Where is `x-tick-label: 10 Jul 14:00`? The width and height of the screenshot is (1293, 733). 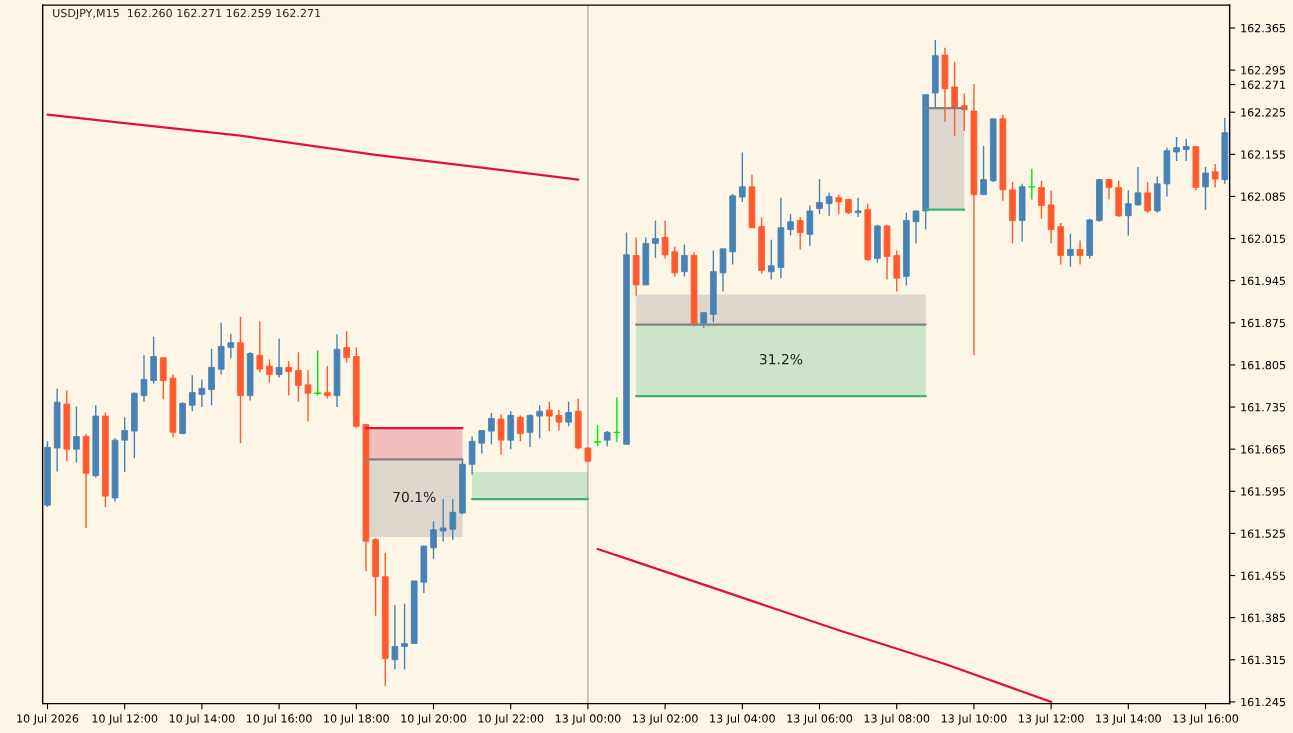 x-tick-label: 10 Jul 14:00 is located at coordinates (202, 719).